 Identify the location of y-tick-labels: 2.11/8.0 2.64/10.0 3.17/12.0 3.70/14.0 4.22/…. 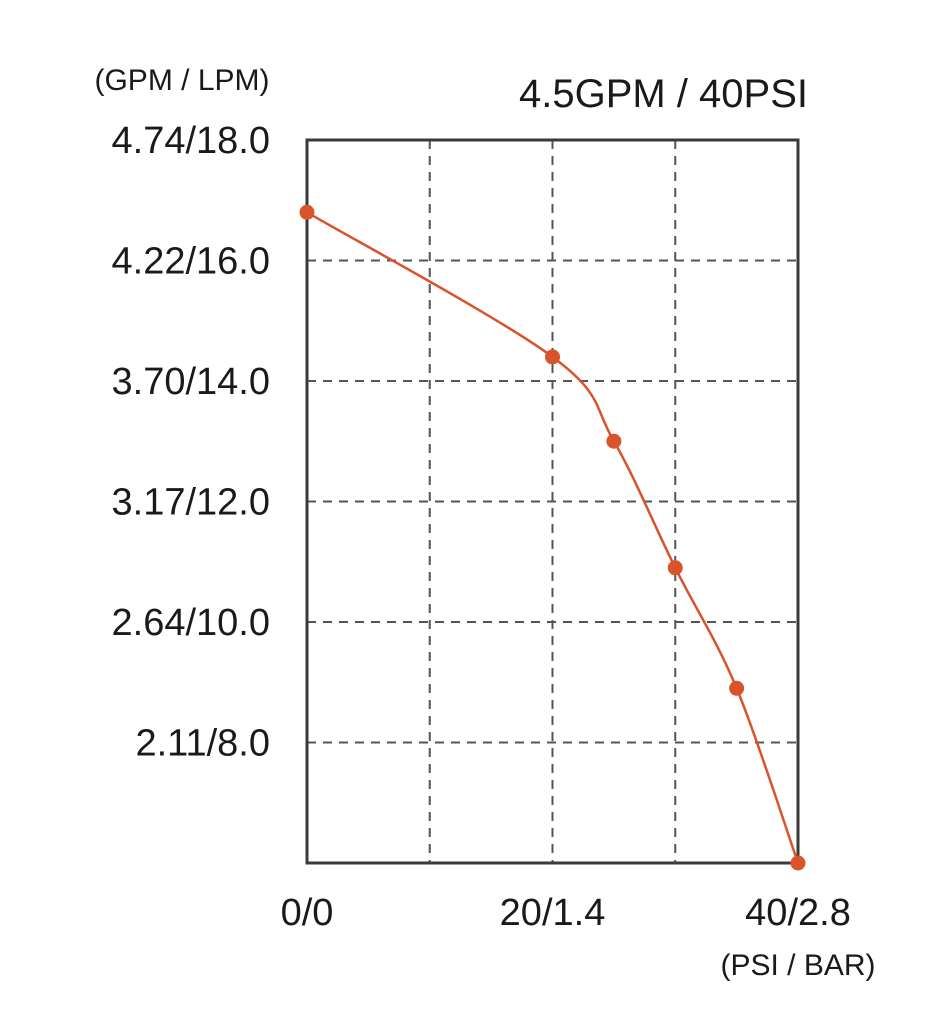
(191, 442).